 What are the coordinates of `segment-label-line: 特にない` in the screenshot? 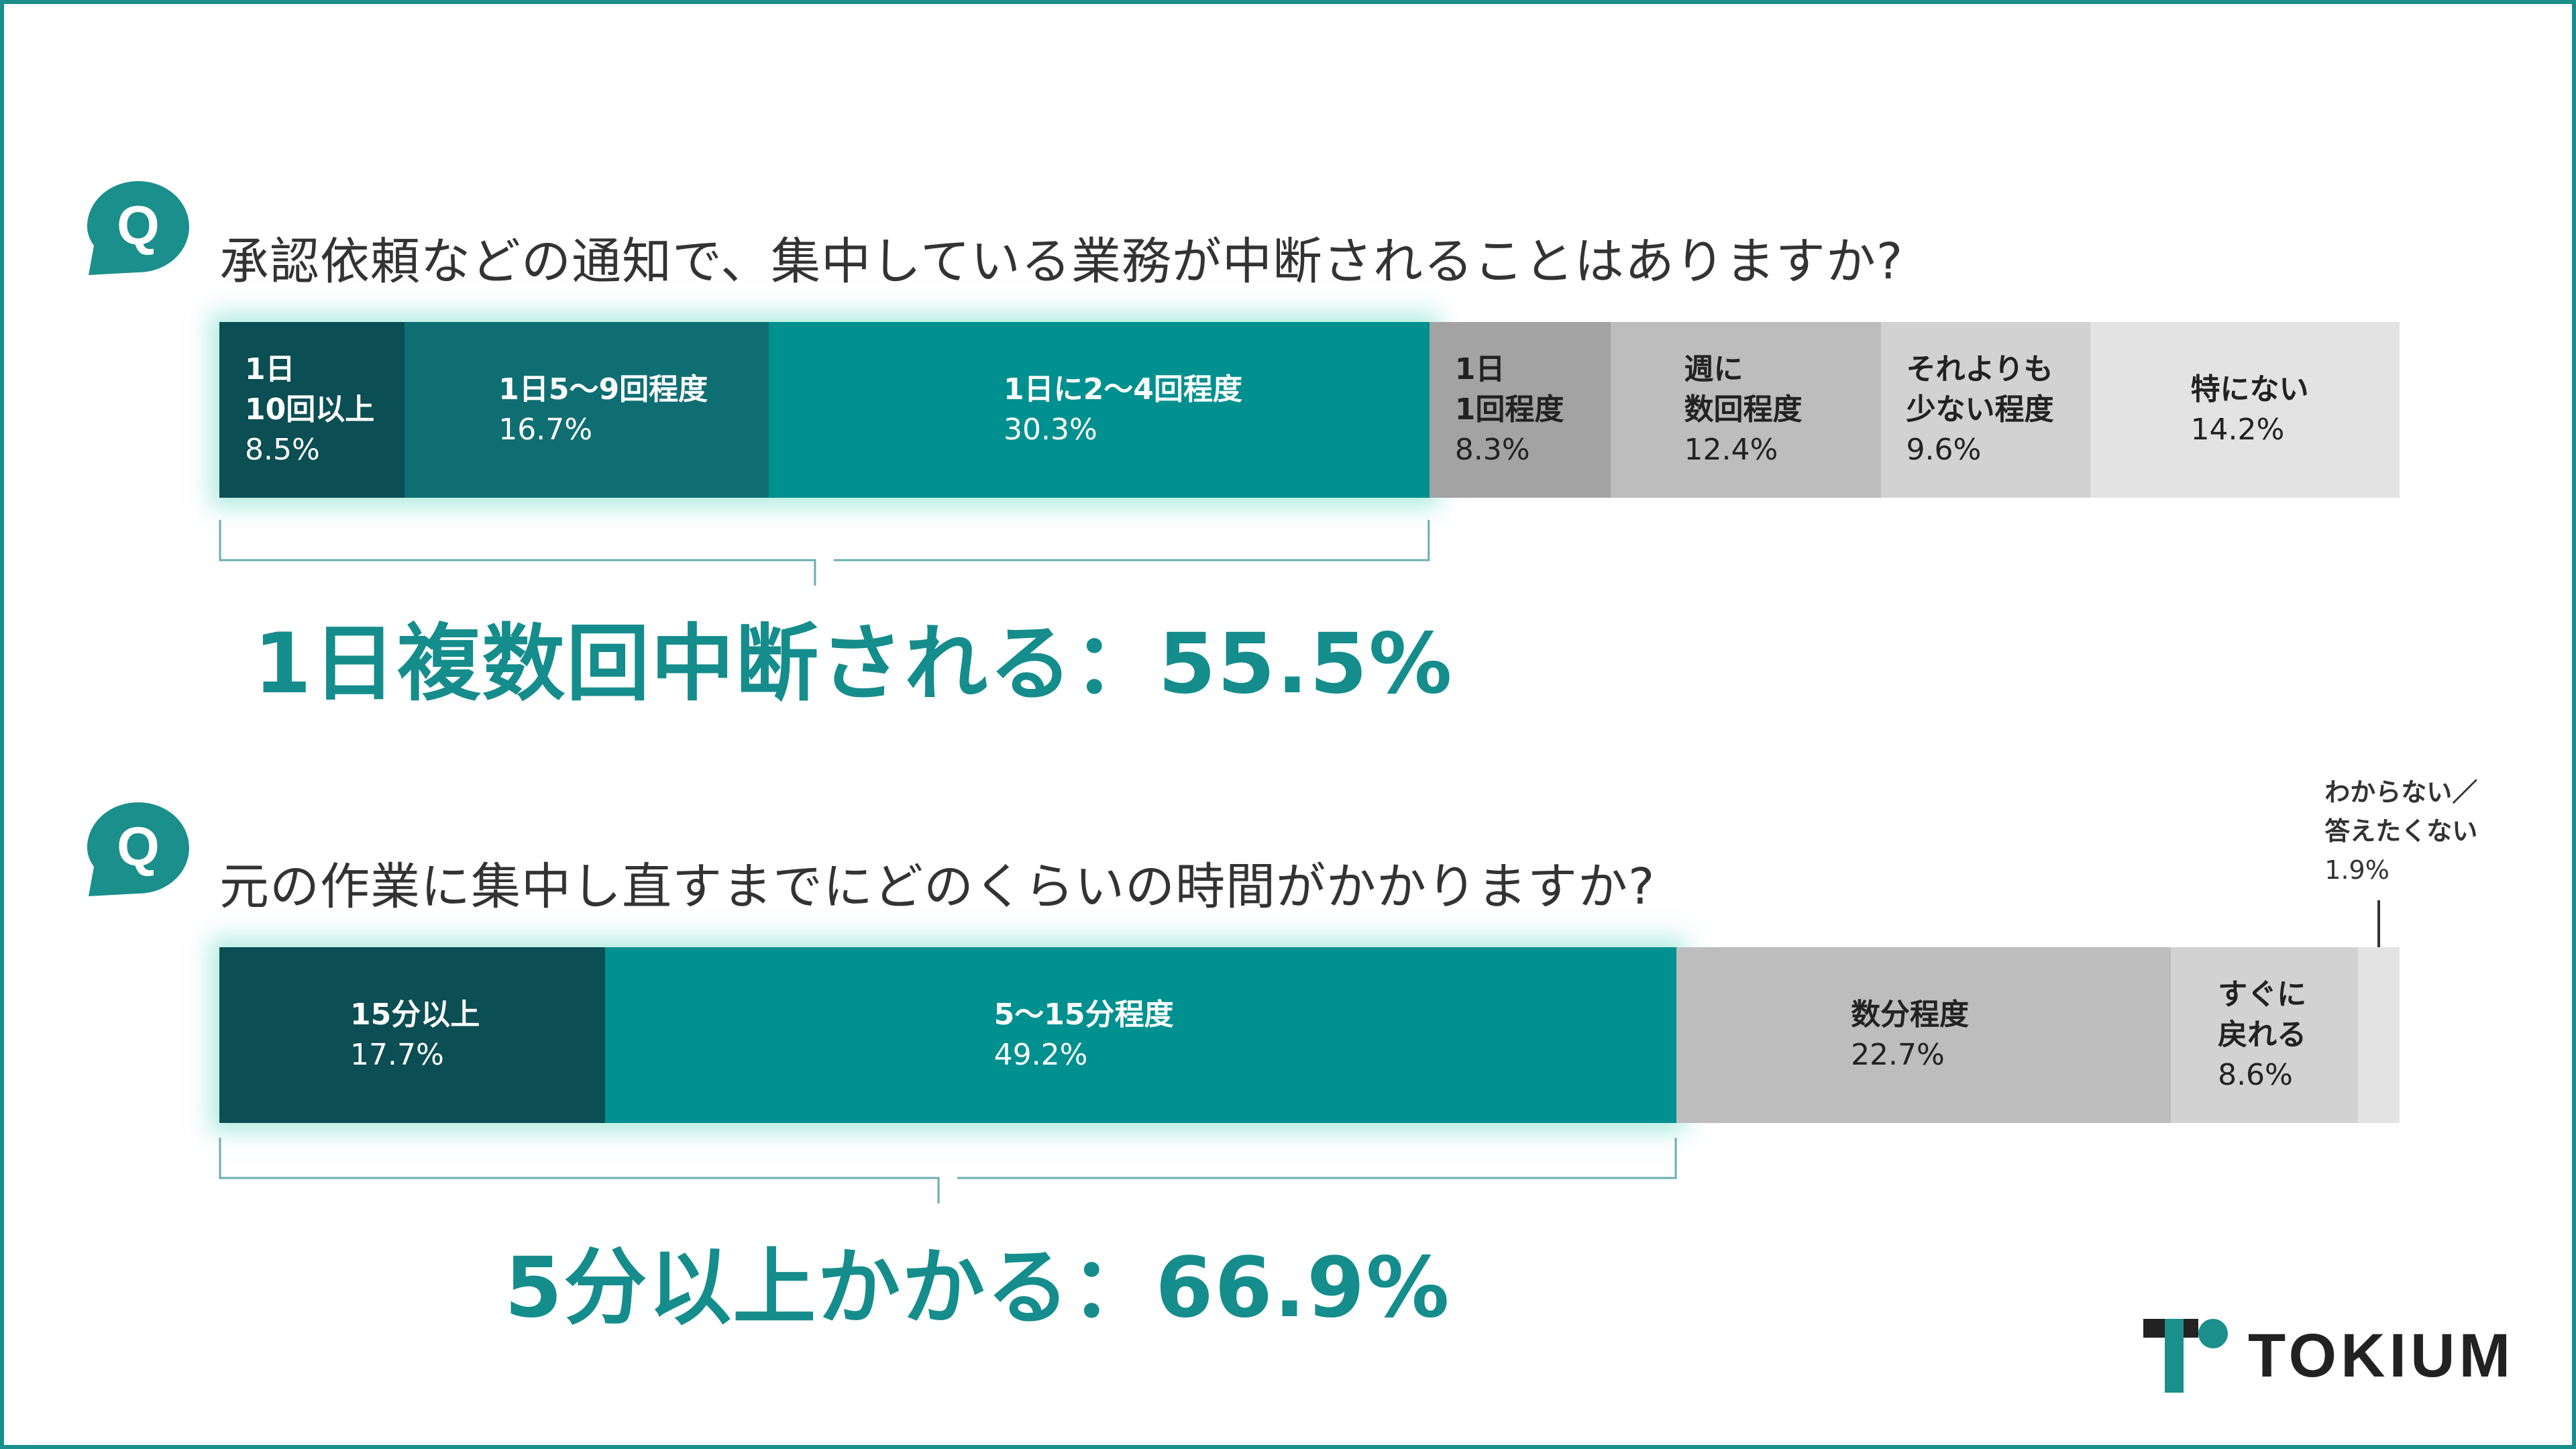 It's located at (2249, 389).